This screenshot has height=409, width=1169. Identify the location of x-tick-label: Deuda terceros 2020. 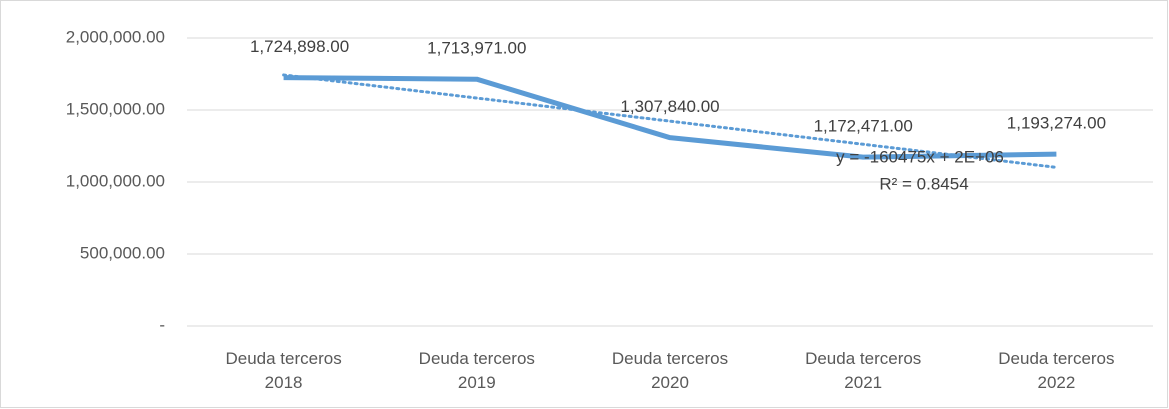
(670, 370).